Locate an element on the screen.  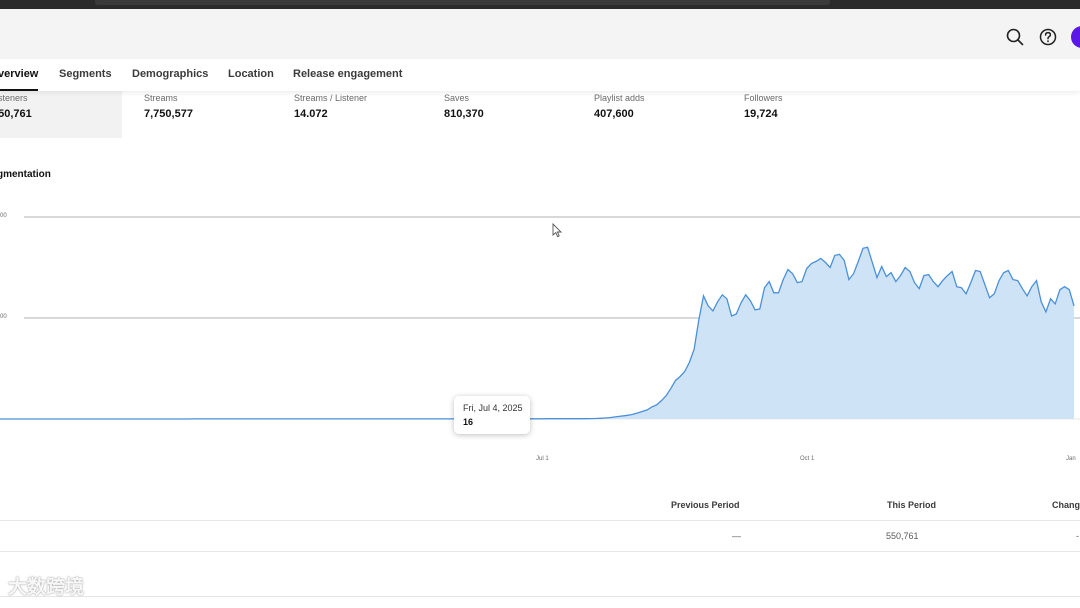
tab-segments: Segments is located at coordinates (85, 74).